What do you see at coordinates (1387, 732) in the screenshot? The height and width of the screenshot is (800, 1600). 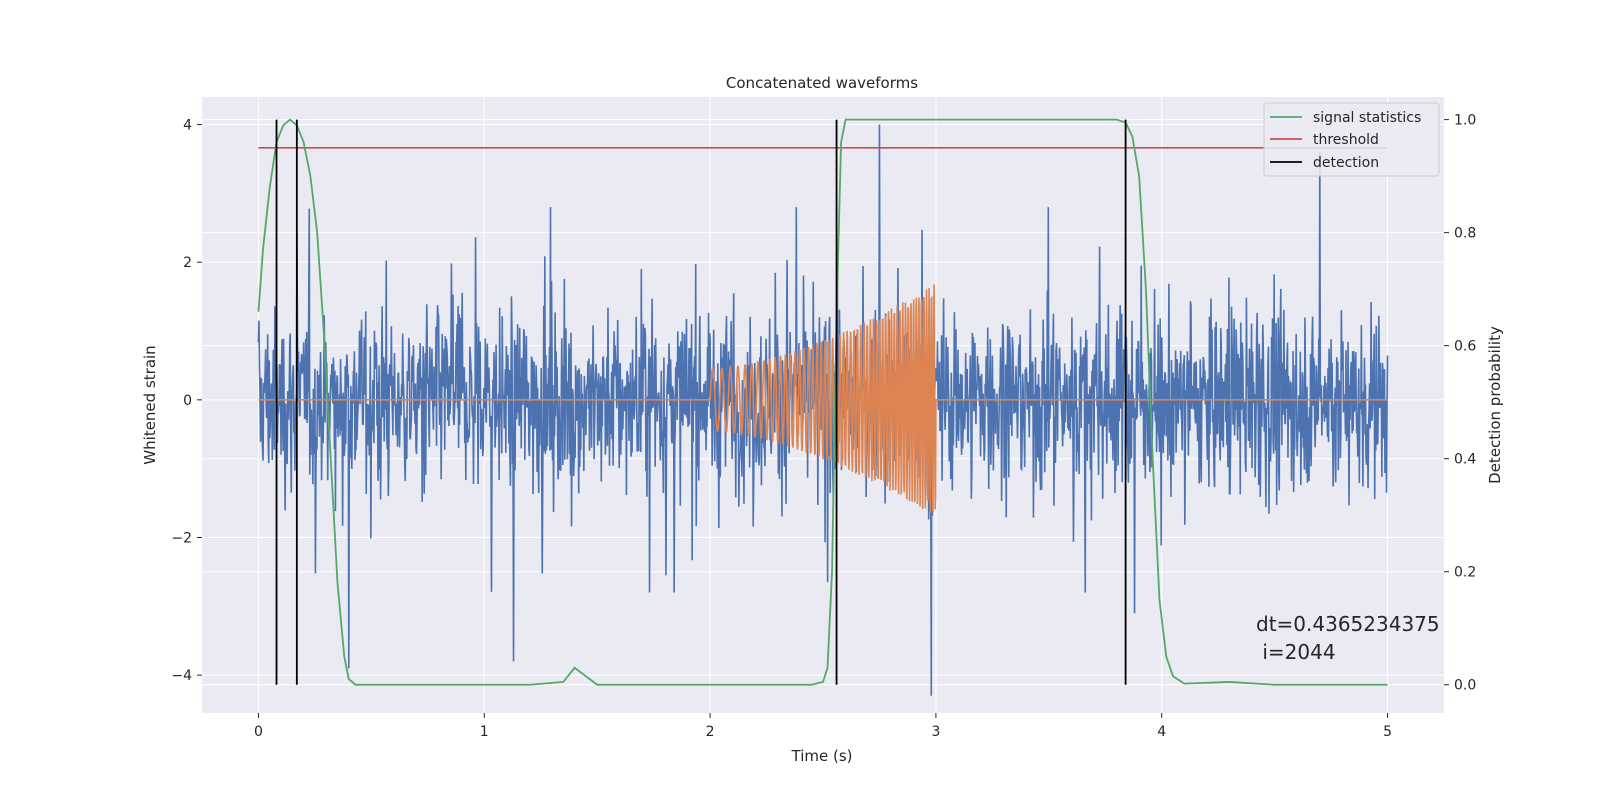 I see `x-tick-label: 5` at bounding box center [1387, 732].